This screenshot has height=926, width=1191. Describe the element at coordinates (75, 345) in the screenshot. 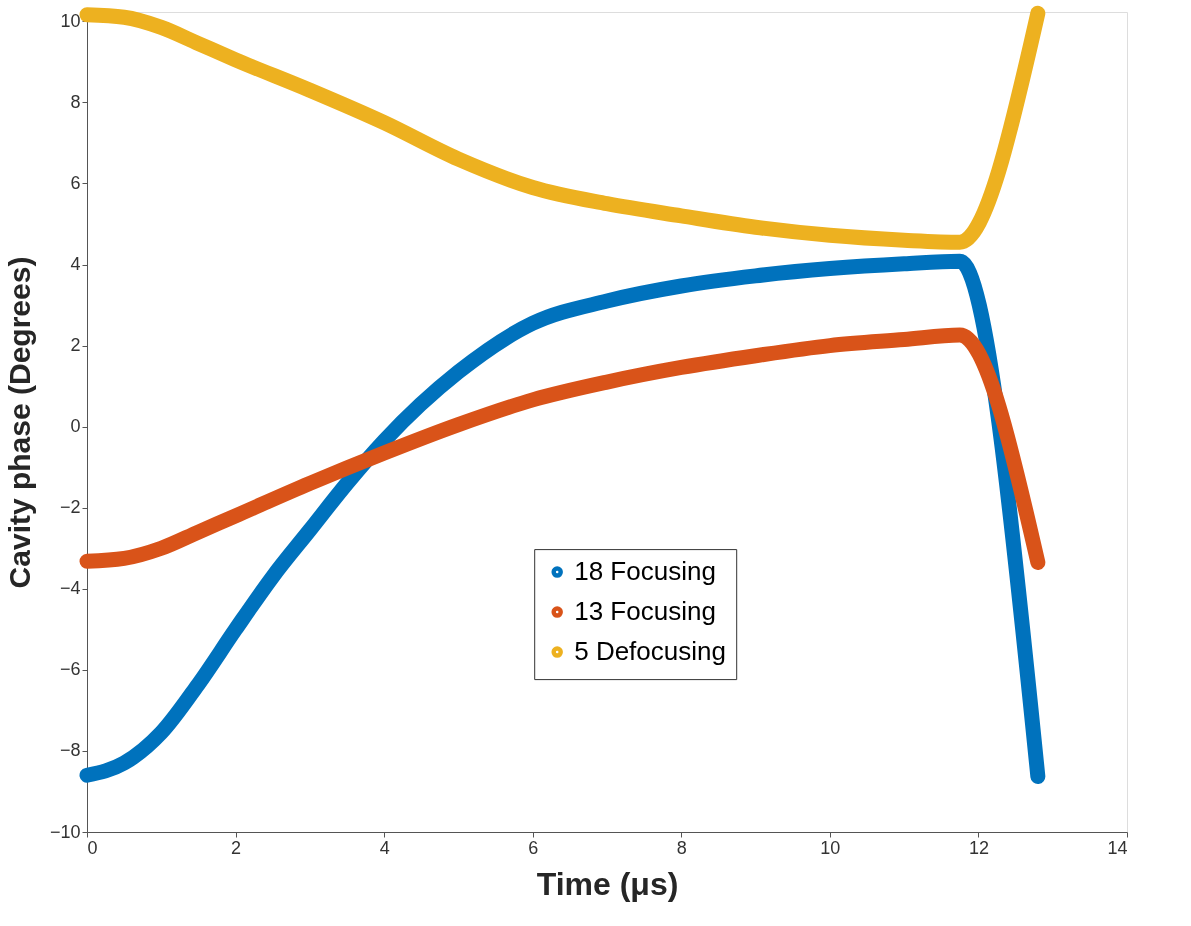

I see `y-tick-label: 2` at that location.